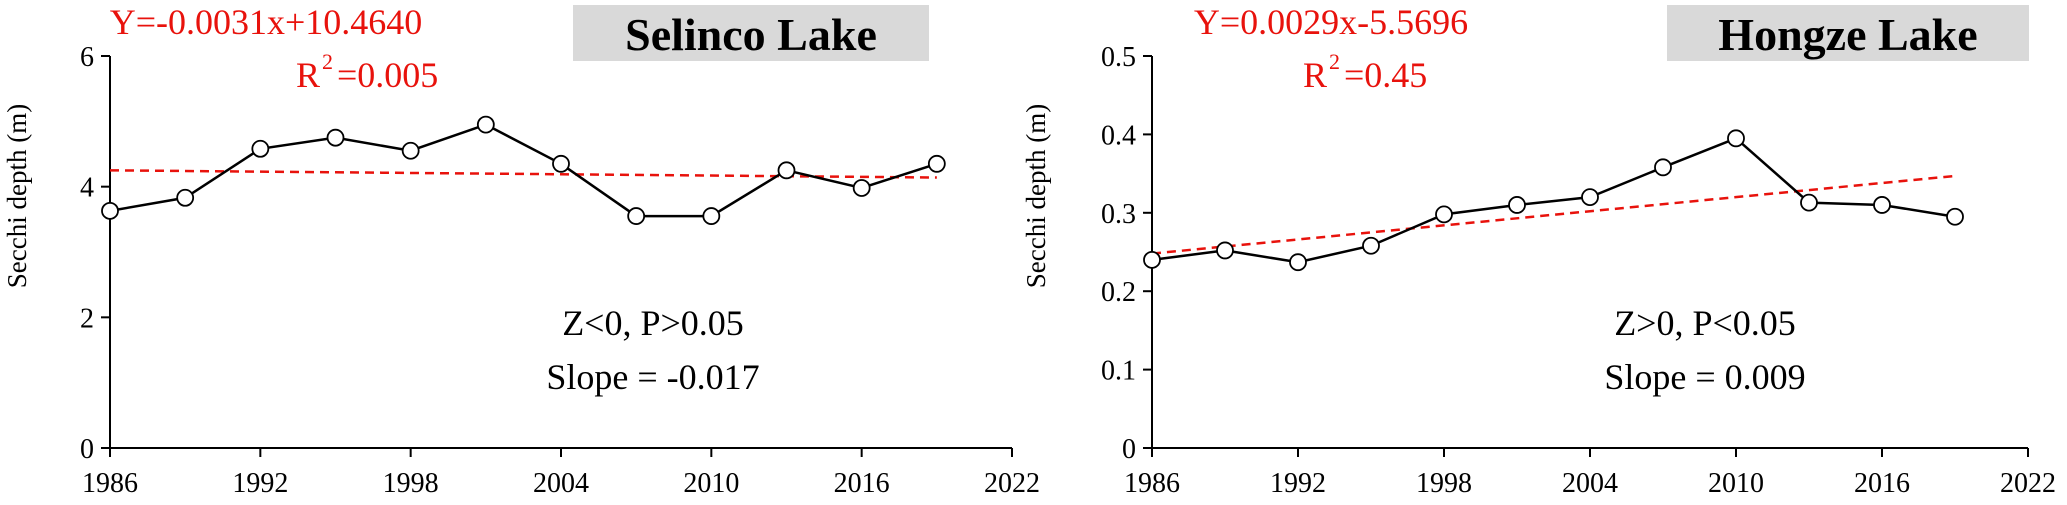 The image size is (2067, 505). Describe the element at coordinates (266, 22) in the screenshot. I see `regression-equation: Y=-0.0031x+10.4640` at that location.